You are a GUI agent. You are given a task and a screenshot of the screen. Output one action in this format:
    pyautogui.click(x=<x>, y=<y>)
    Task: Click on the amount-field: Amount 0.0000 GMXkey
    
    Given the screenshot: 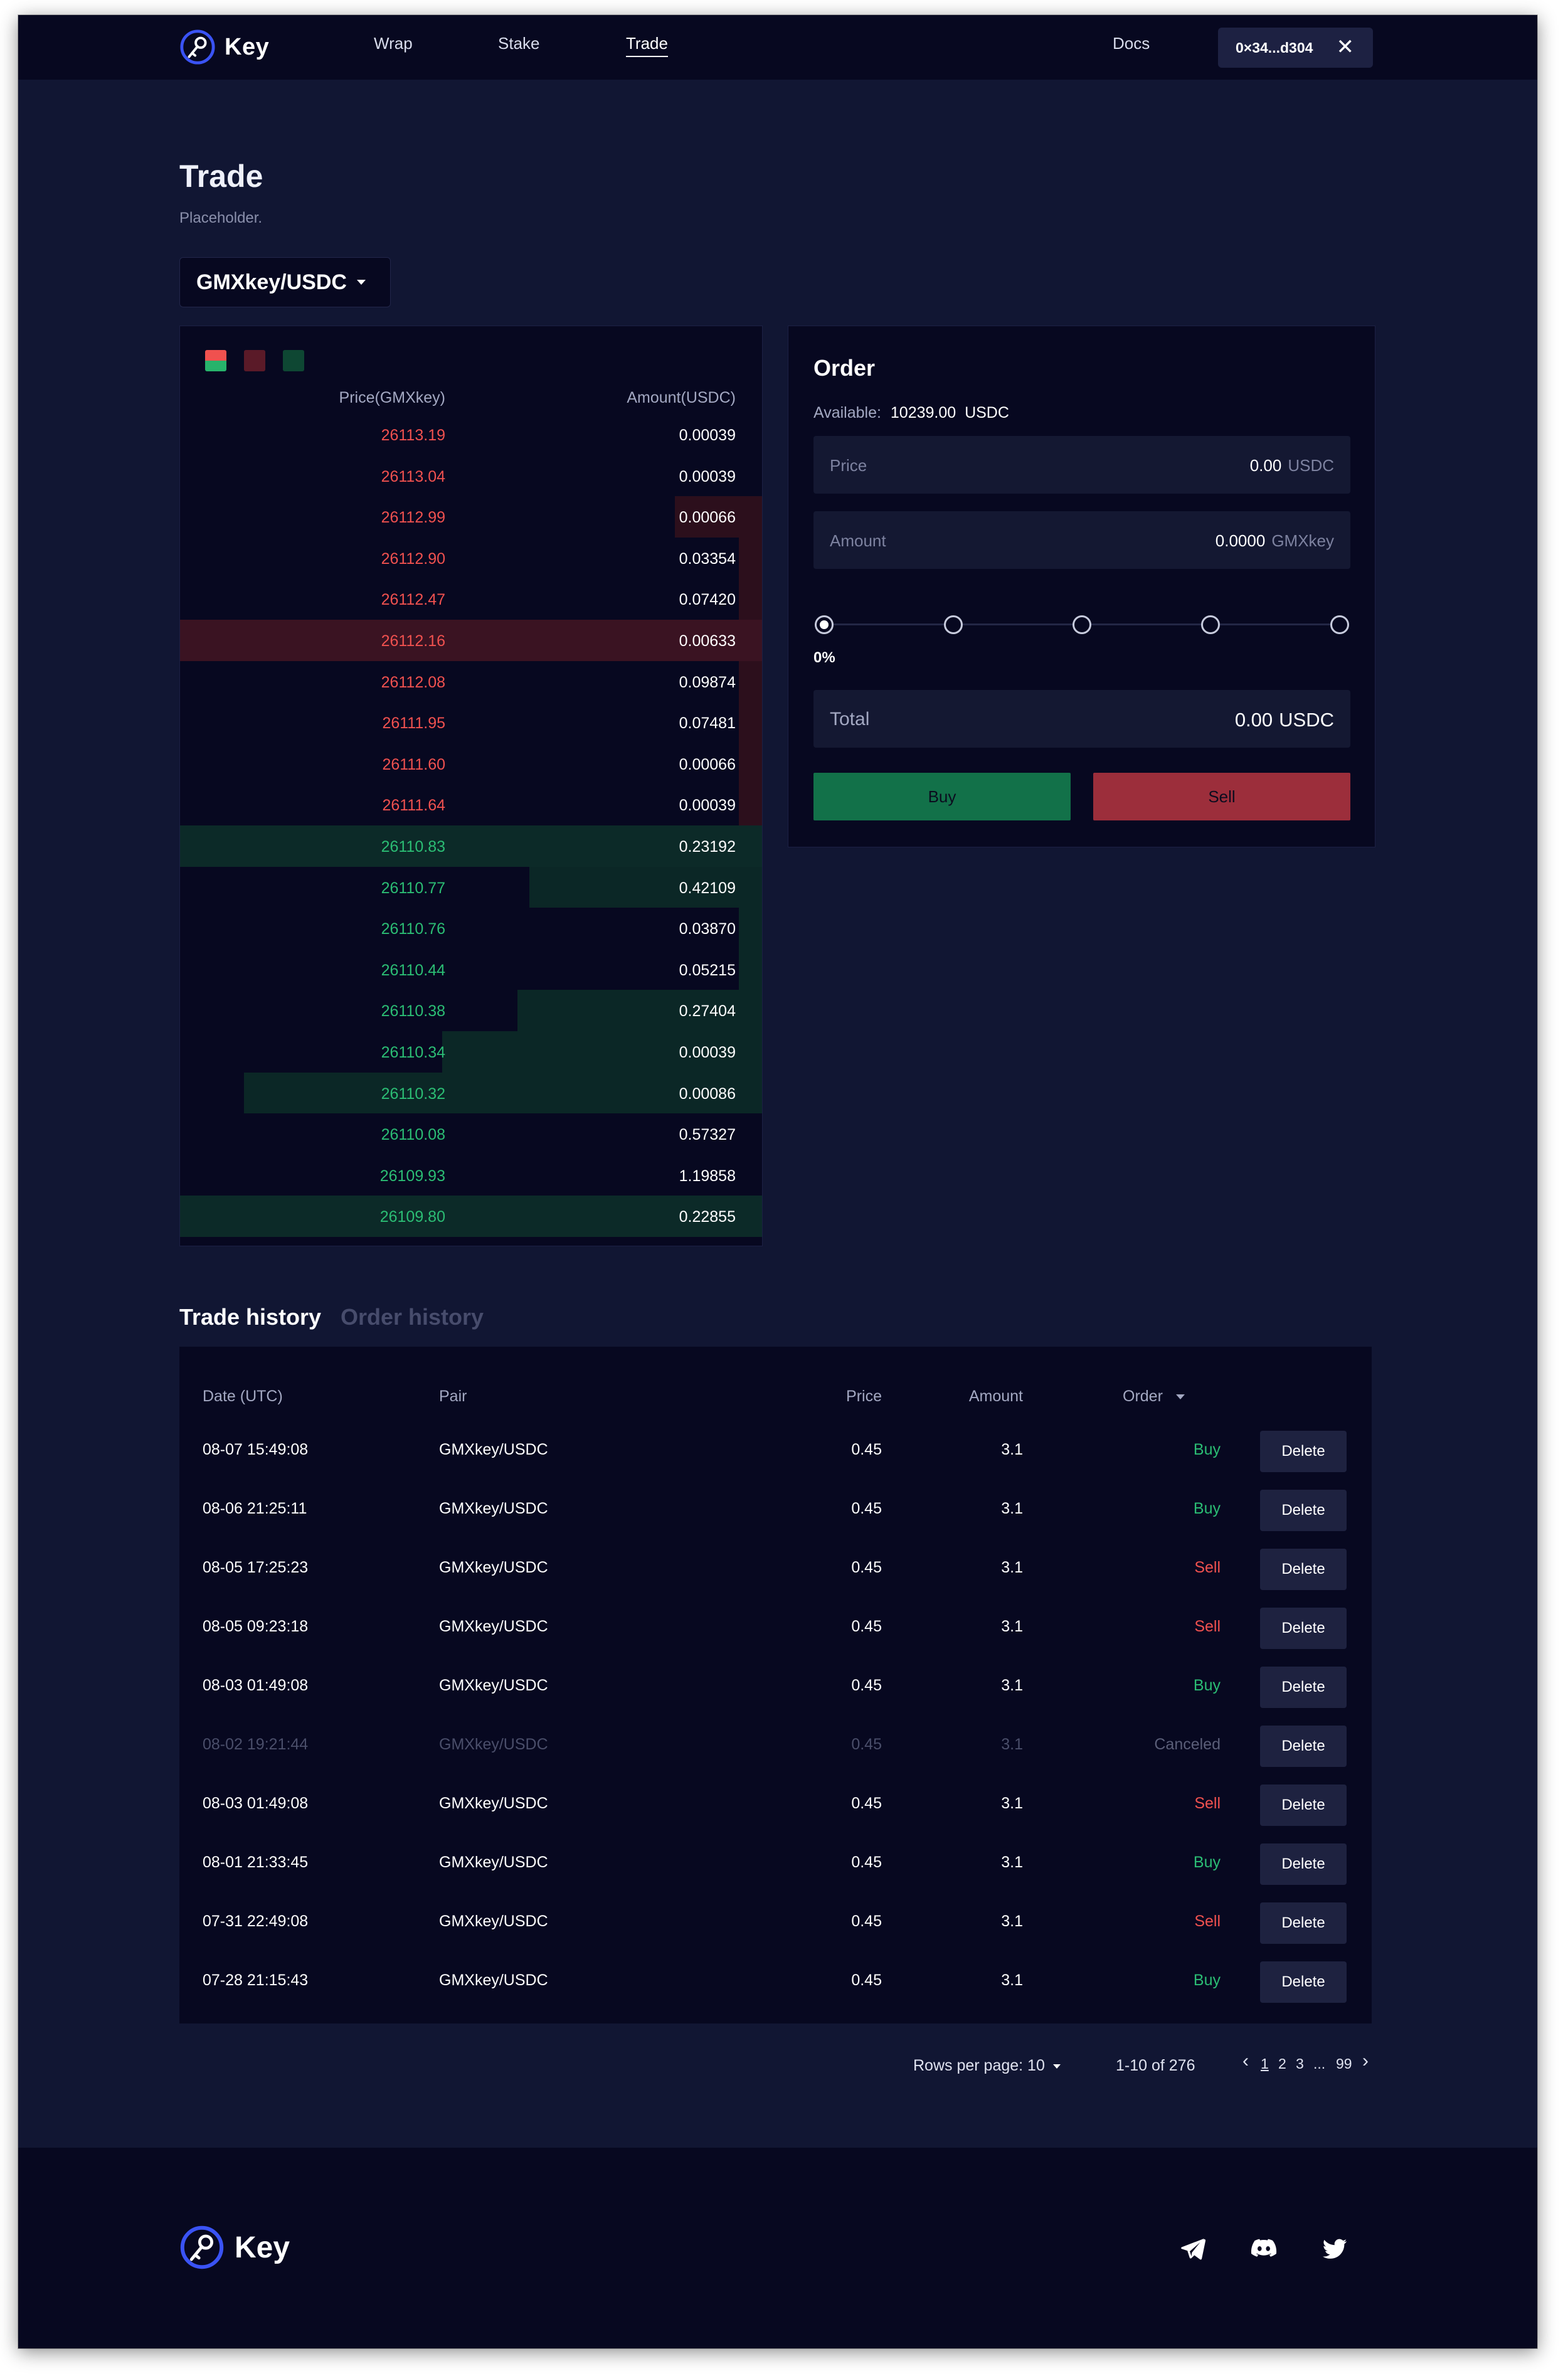 What is the action you would take?
    pyautogui.click(x=1081, y=540)
    